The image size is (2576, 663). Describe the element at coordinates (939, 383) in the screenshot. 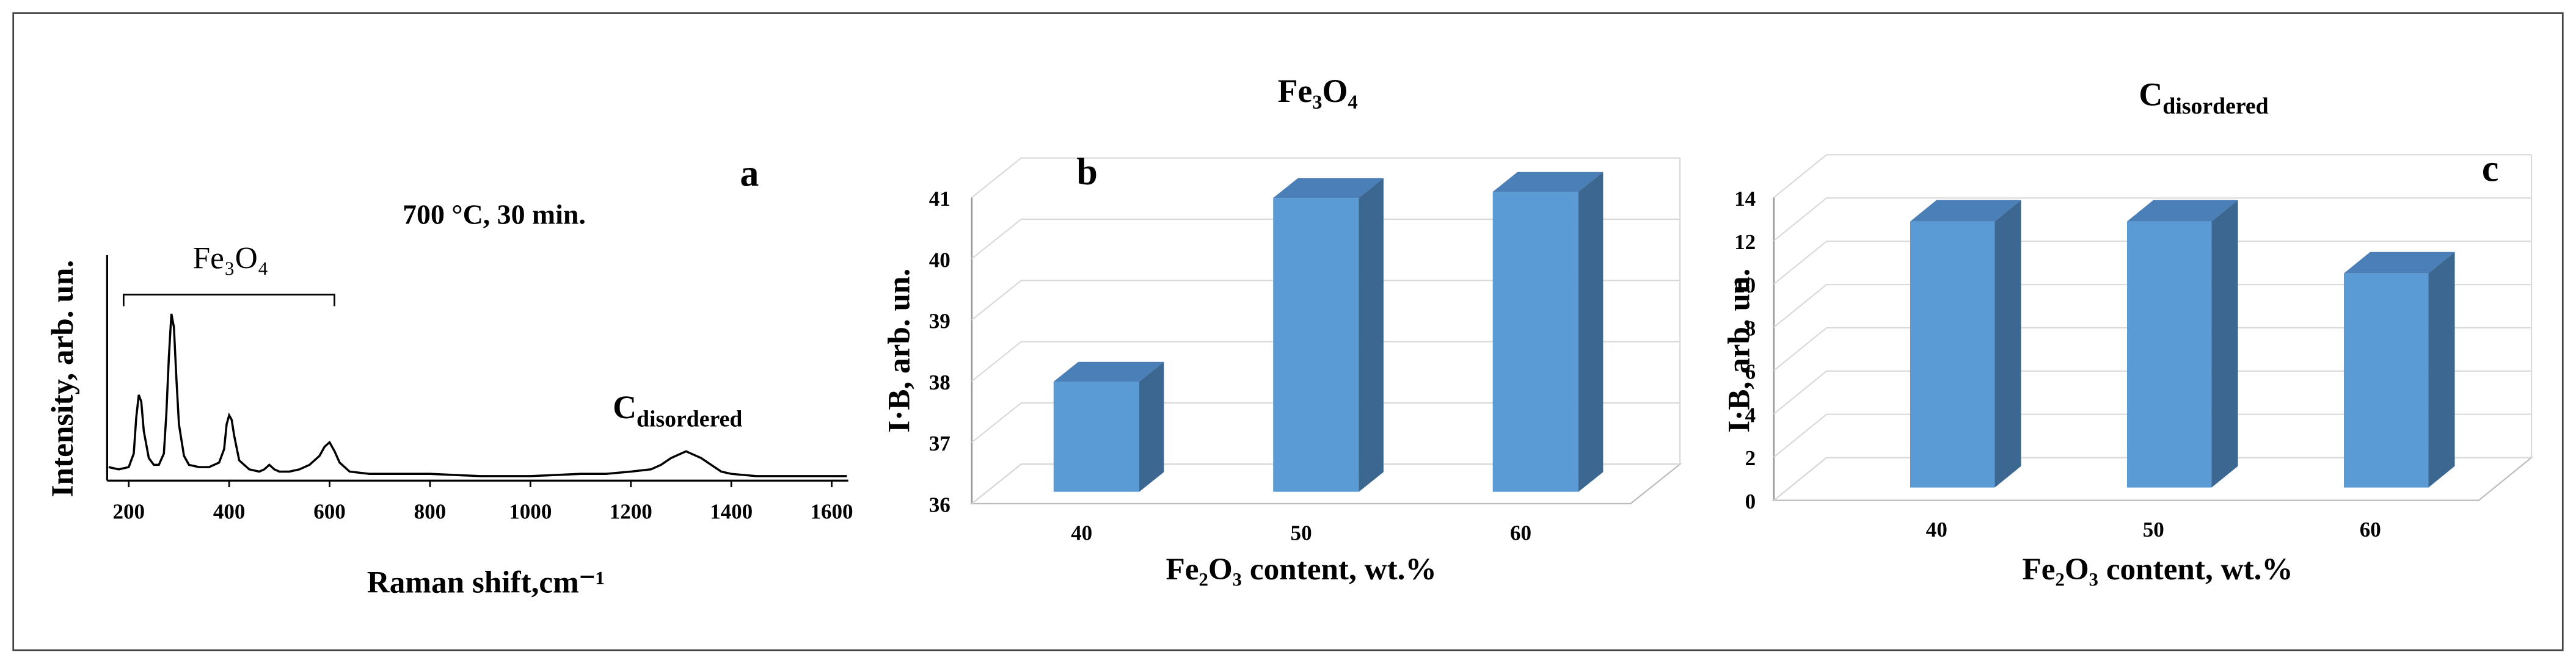

I see `y-tick-label: 38` at that location.